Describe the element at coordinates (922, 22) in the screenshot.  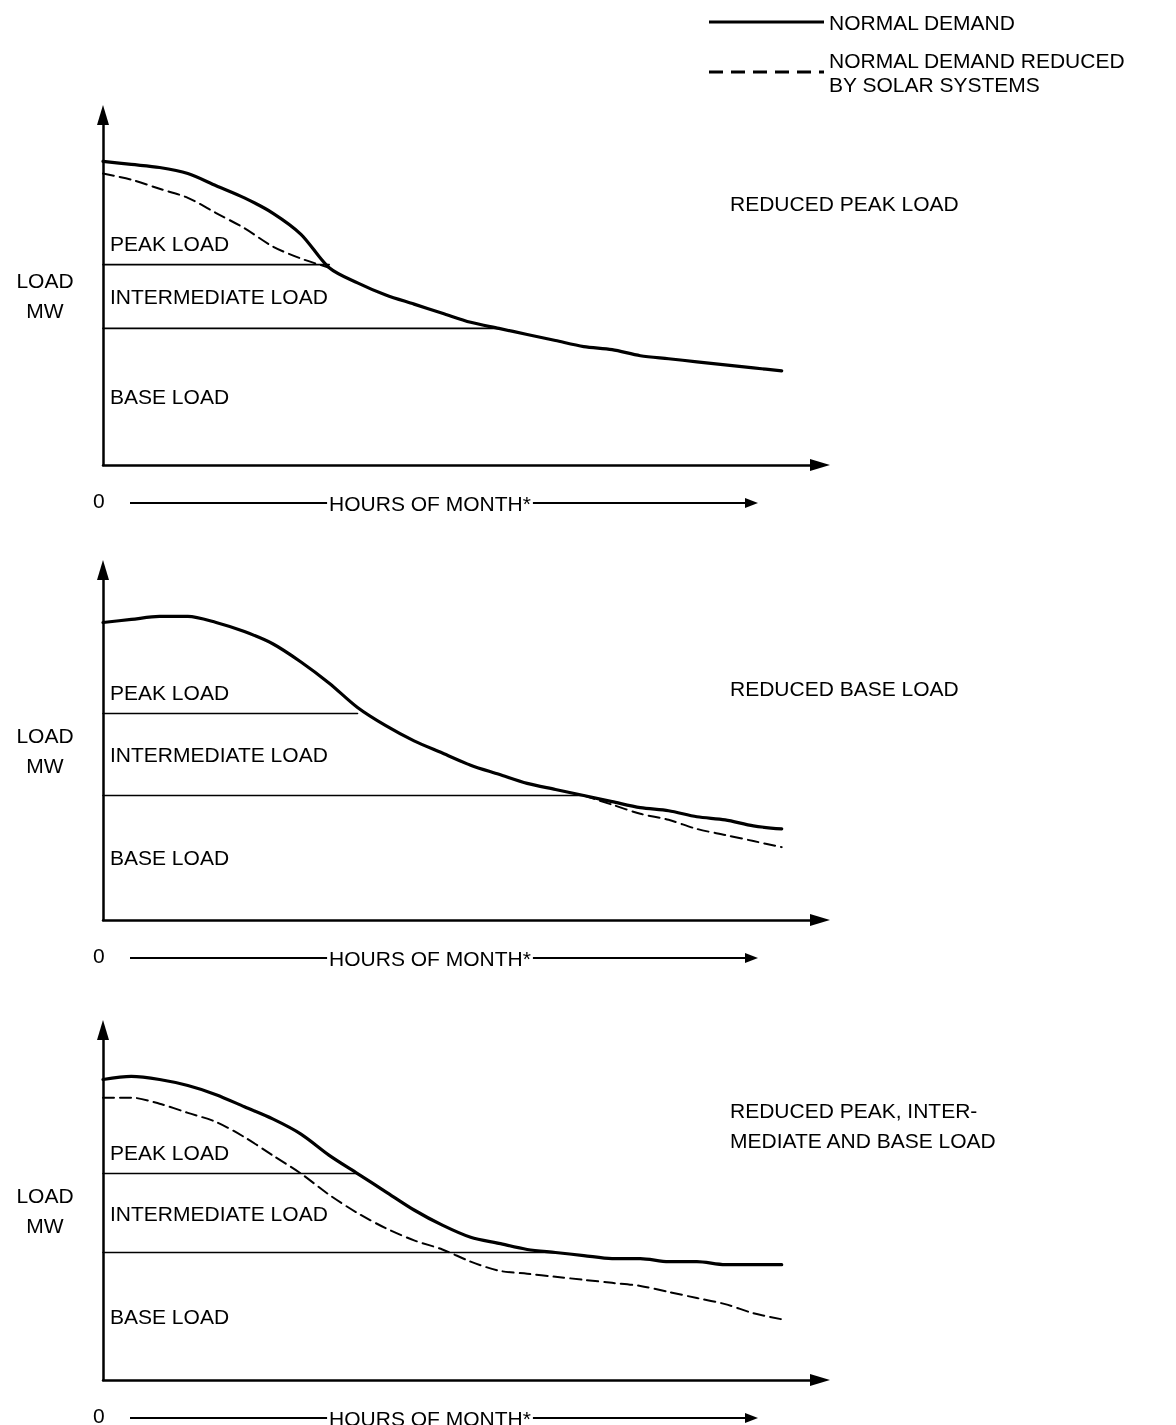
I see `legend-label: NORMAL DEMAND` at that location.